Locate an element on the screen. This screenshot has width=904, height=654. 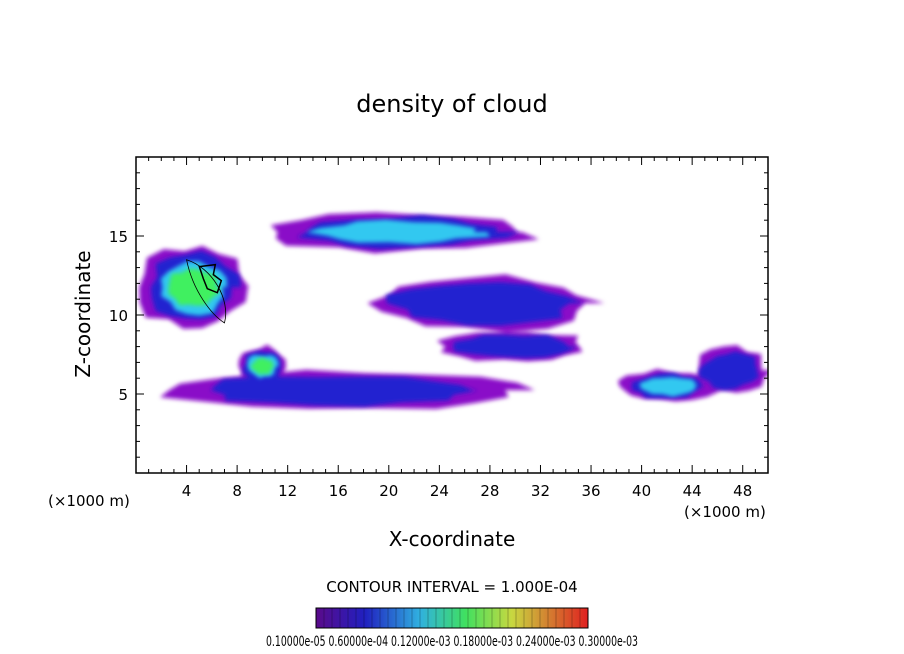
colorbar is located at coordinates (452, 618).